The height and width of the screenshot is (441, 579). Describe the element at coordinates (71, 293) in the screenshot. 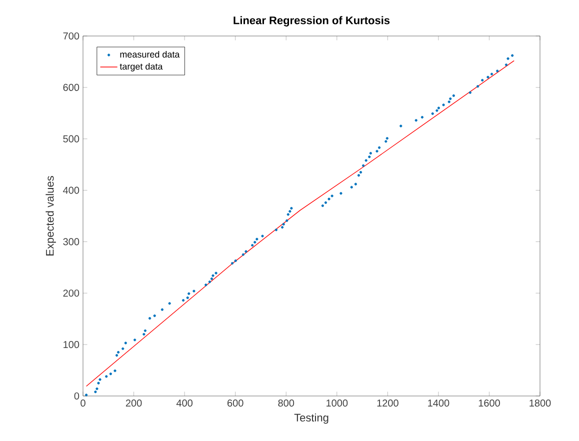

I see `y-tick-label: 200` at that location.